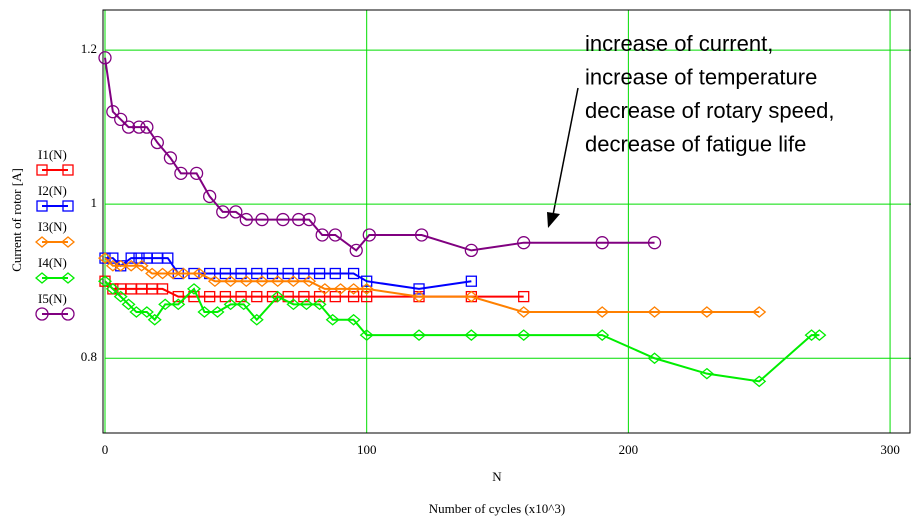 The image size is (913, 522). Describe the element at coordinates (16, 220) in the screenshot. I see `y-axis-label: Current of rotor [A]` at that location.